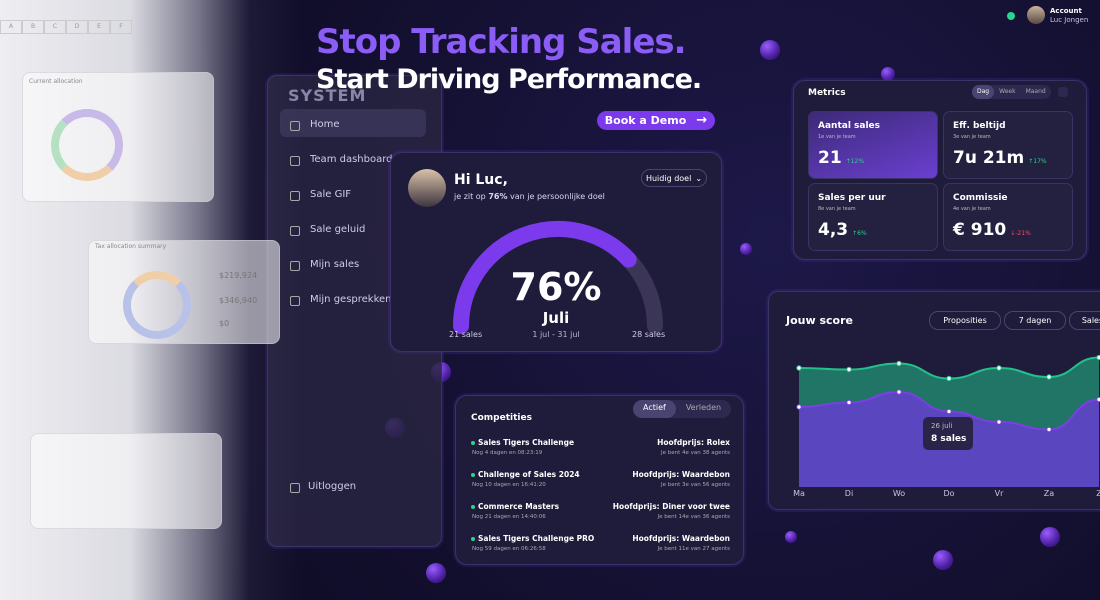  I want to click on month: Juli, so click(556, 318).